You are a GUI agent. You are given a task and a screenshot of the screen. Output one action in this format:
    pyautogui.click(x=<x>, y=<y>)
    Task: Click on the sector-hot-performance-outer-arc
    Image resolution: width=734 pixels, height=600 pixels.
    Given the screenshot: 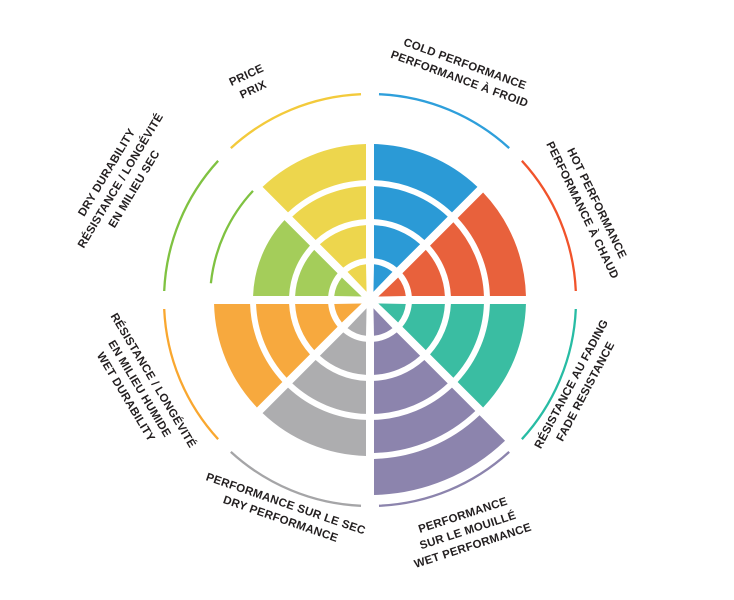 What is the action you would take?
    pyautogui.click(x=549, y=226)
    